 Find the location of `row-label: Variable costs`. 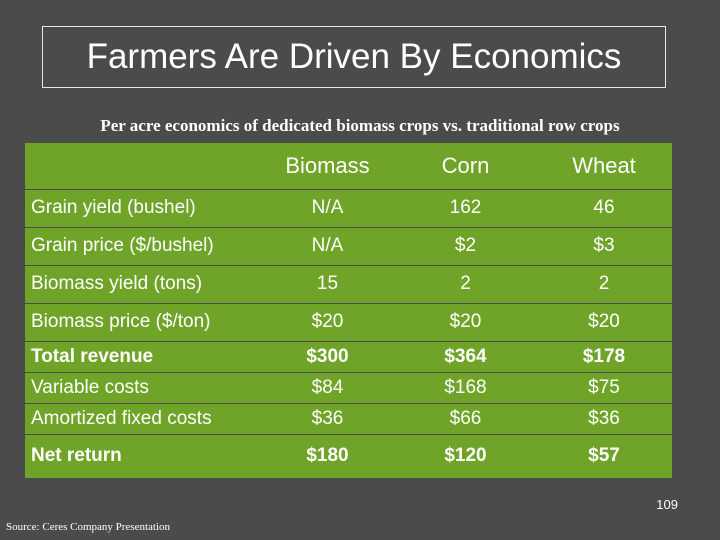

row-label: Variable costs is located at coordinates (142, 388).